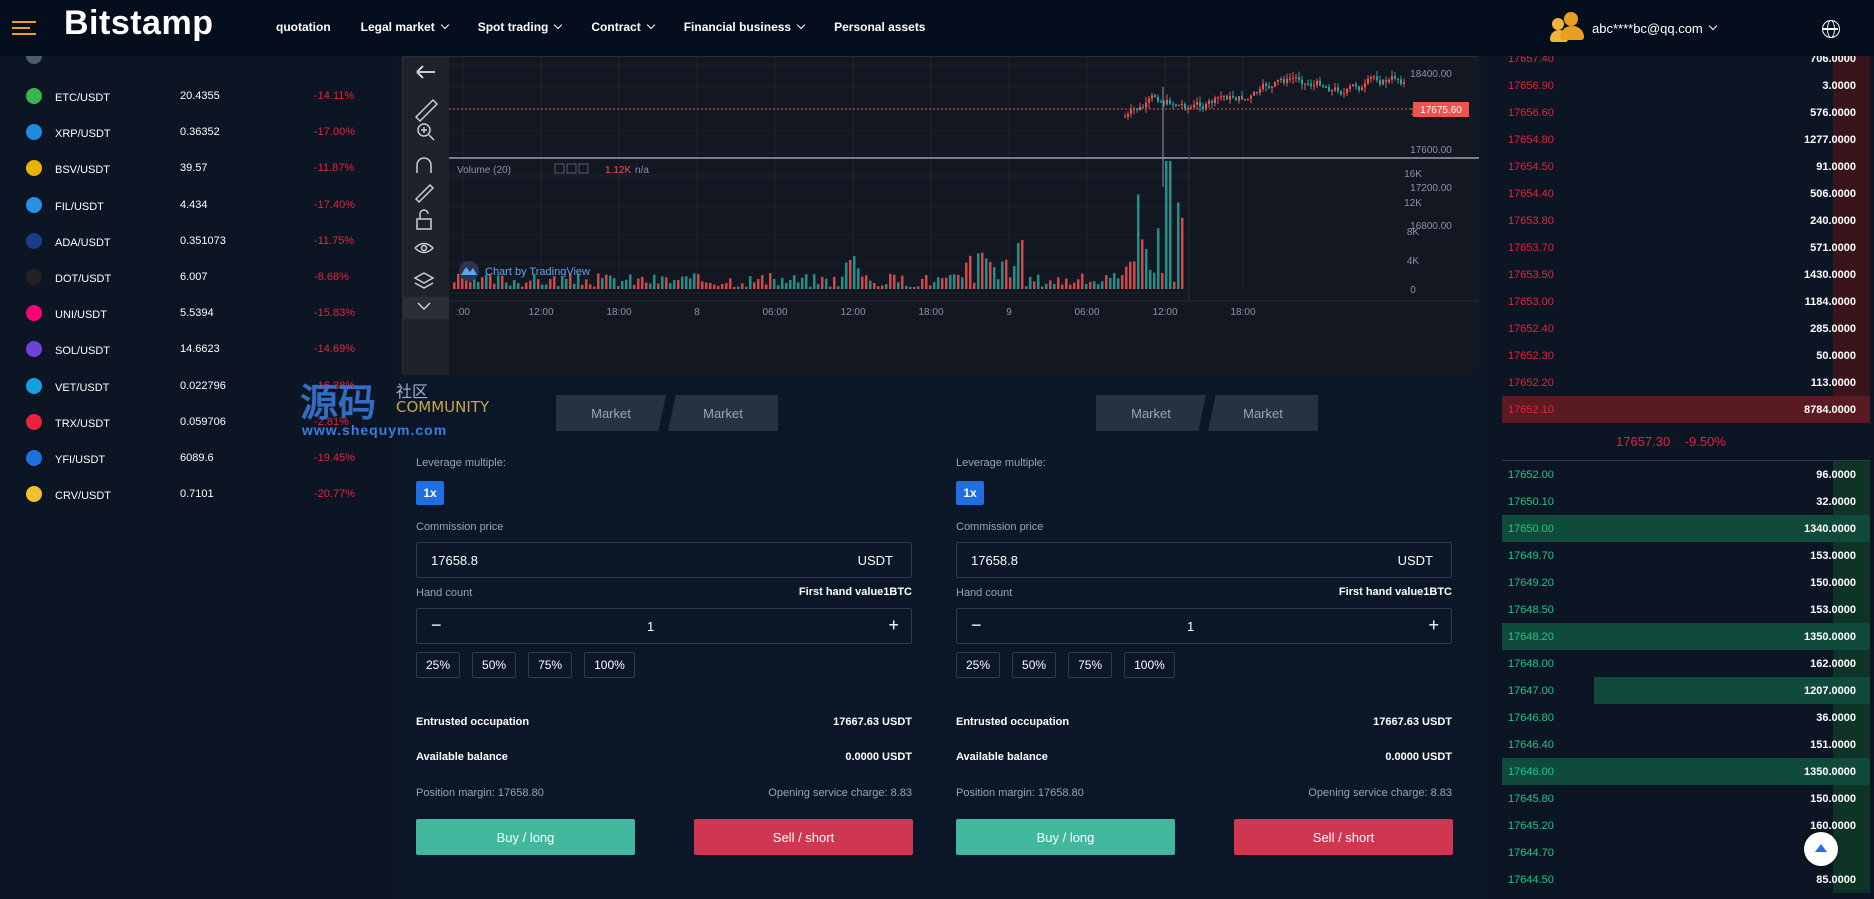 The width and height of the screenshot is (1874, 899). I want to click on ask-row: 17652.30 50.0000, so click(1686, 355).